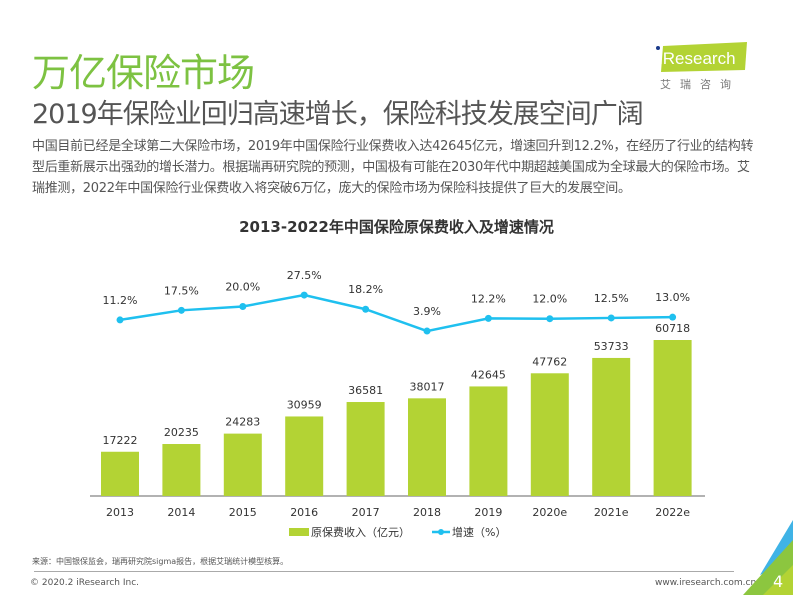 Image resolution: width=793 pixels, height=595 pixels. I want to click on iresearch-logo: iResearch, so click(701, 57).